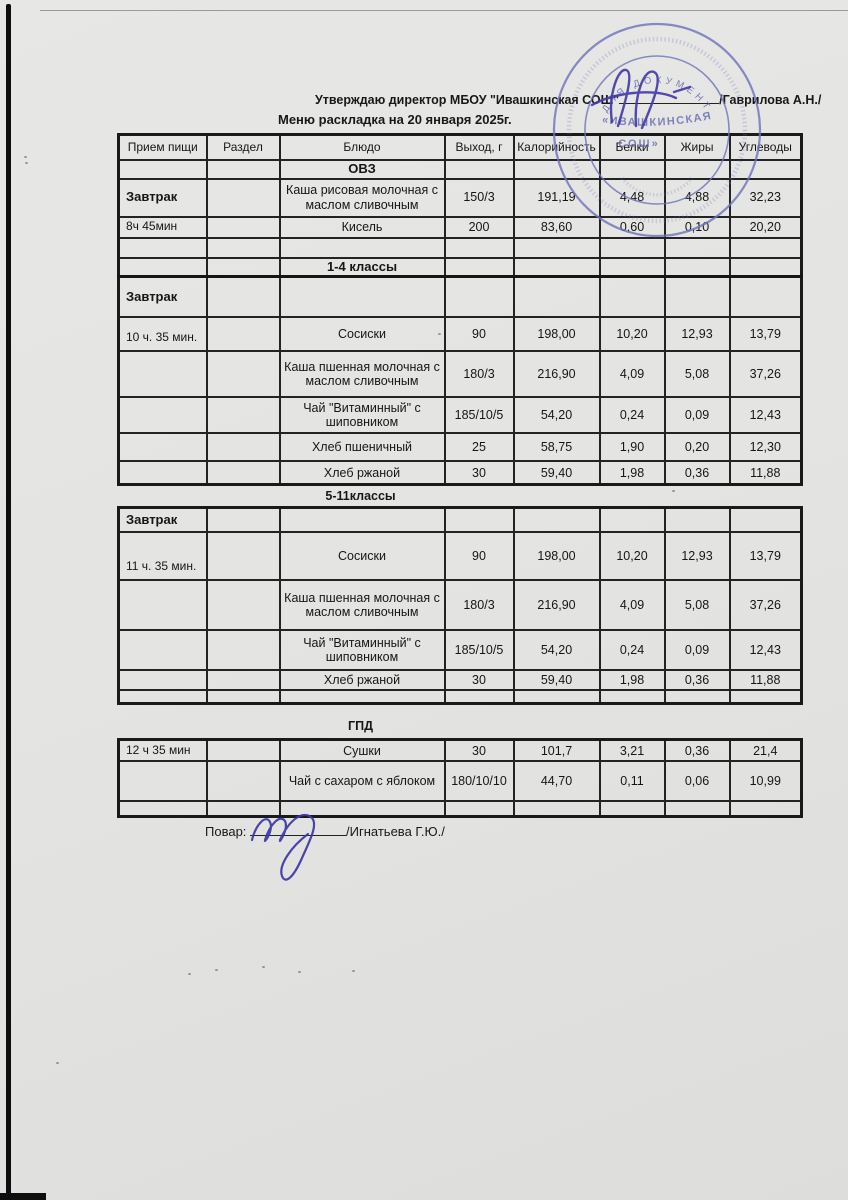  What do you see at coordinates (632, 227) in the screenshot?
I see `cell-protein: 0,60` at bounding box center [632, 227].